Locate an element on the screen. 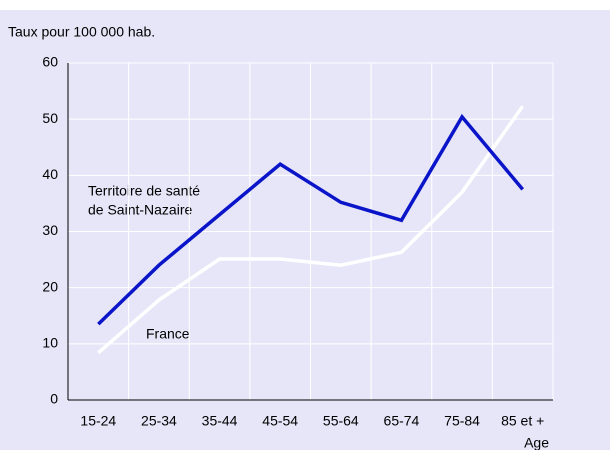  y-tick-label: 0 is located at coordinates (54, 399).